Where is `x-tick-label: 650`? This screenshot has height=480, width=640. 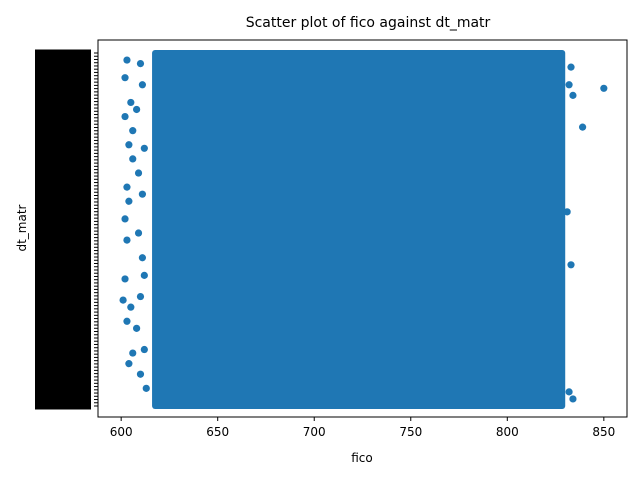
x-tick-label: 650 is located at coordinates (217, 432).